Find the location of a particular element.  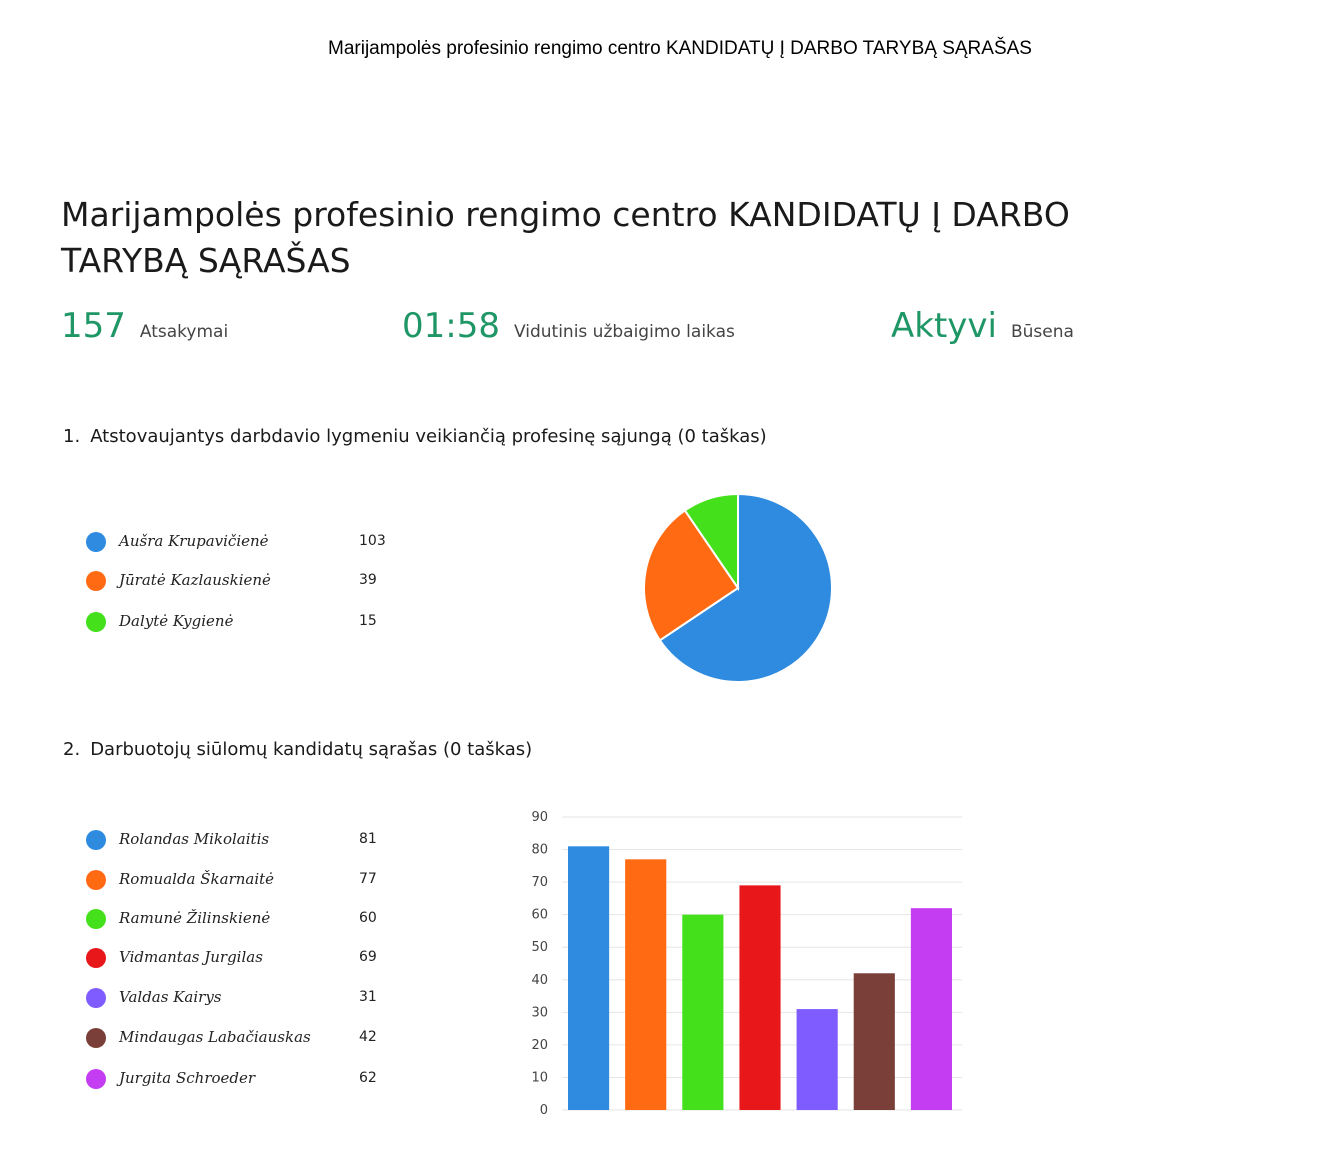

legend-label: Rolandas Mikolaitis is located at coordinates (194, 839).